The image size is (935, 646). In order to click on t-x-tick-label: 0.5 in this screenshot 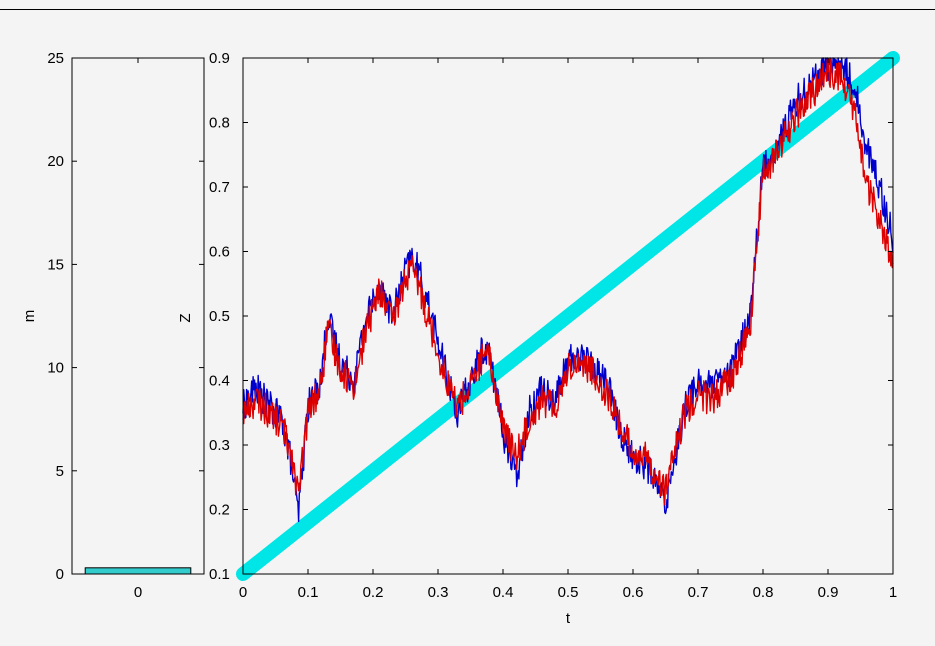, I will do `click(568, 592)`.